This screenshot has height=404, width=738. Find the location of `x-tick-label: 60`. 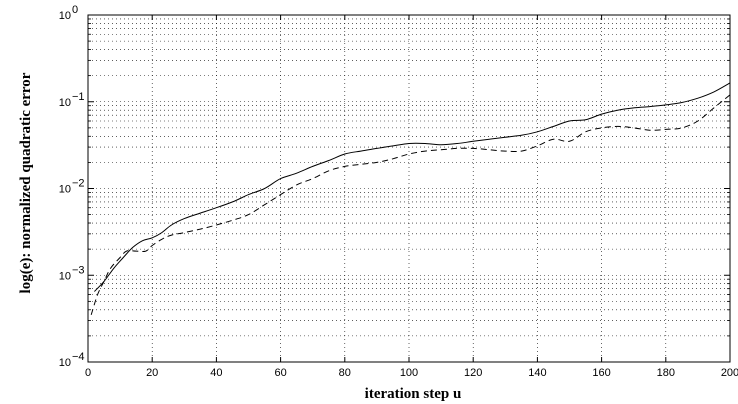

x-tick-label: 60 is located at coordinates (280, 373).